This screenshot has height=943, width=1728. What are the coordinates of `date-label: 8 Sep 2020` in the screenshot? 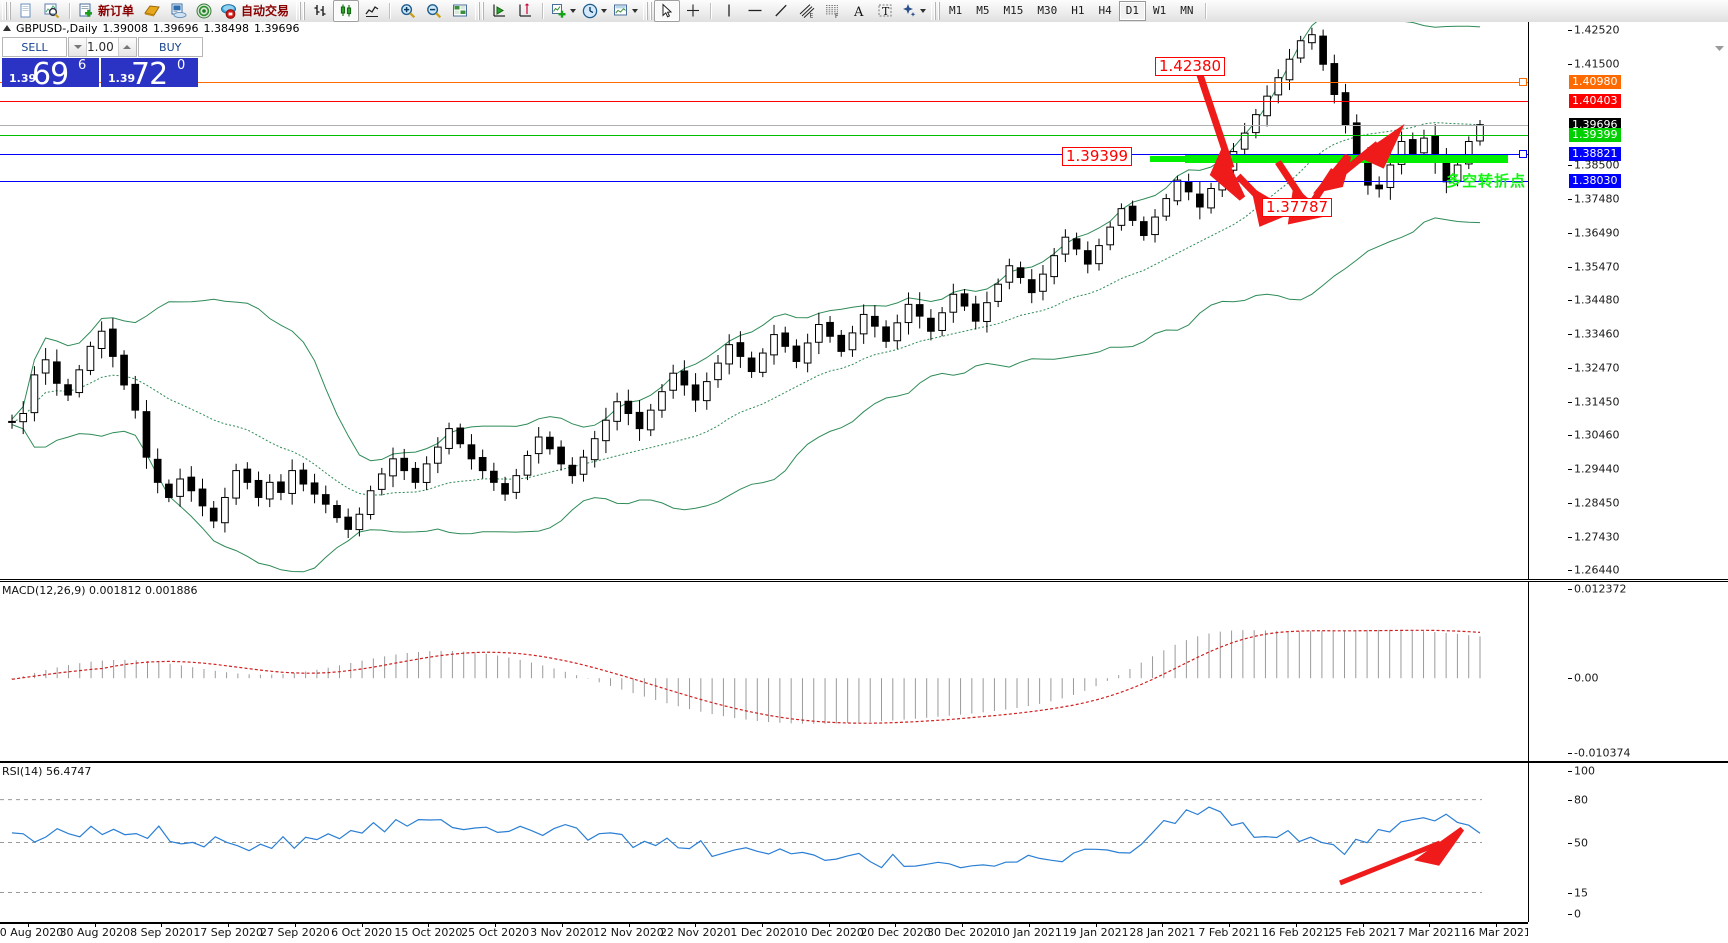 It's located at (161, 932).